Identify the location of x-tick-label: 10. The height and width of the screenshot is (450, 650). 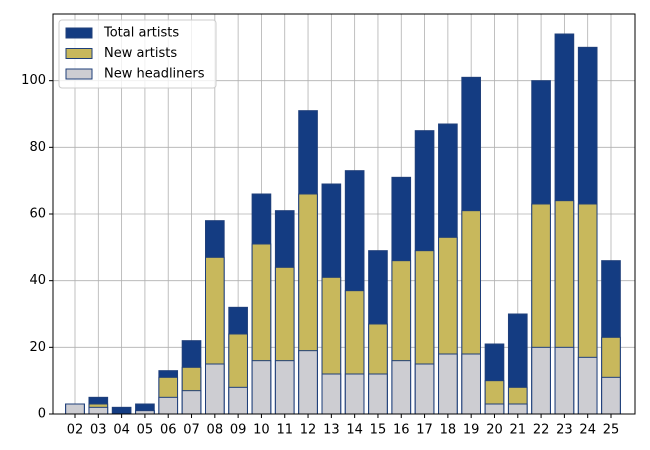
(261, 430).